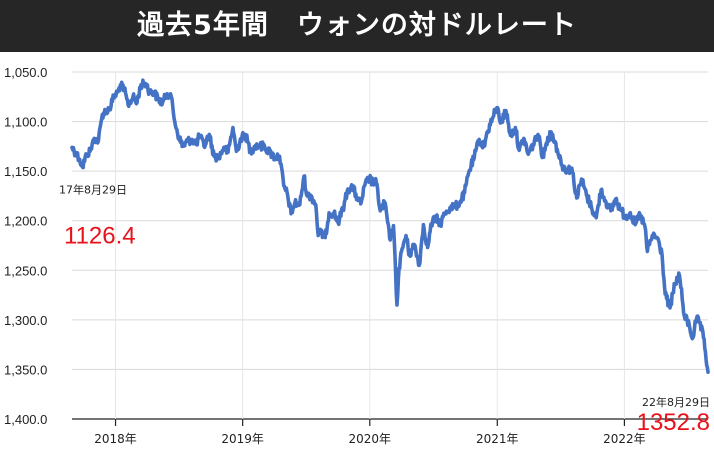 Image resolution: width=714 pixels, height=476 pixels. What do you see at coordinates (25, 72) in the screenshot?
I see `y-tick-label: 1,050.0` at bounding box center [25, 72].